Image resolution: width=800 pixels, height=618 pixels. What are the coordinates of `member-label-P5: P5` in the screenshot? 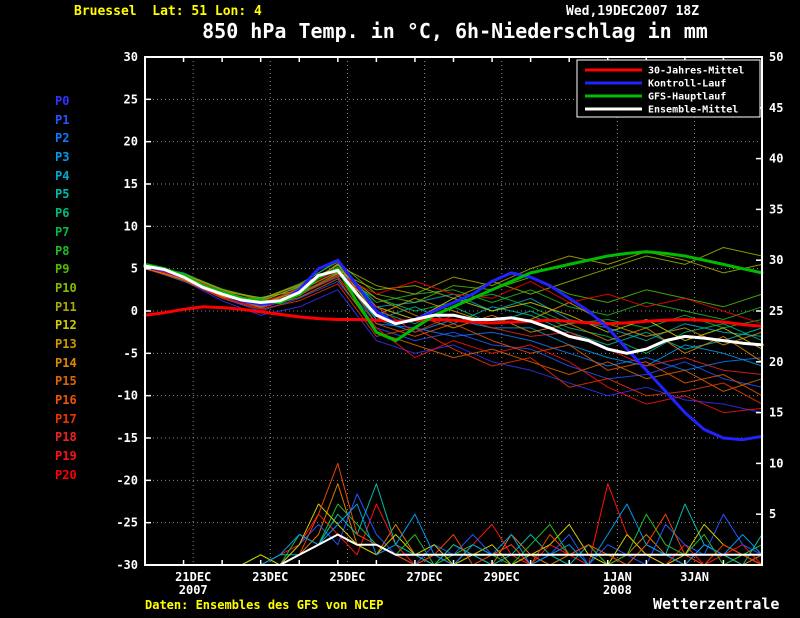 It's located at (62, 194).